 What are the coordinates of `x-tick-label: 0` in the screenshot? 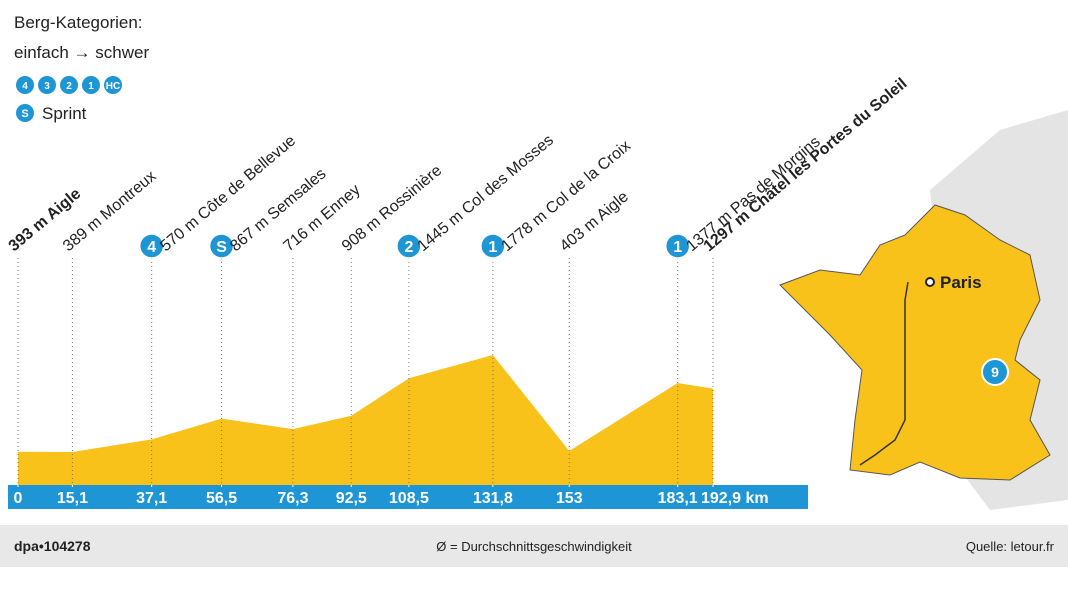 It's located at (18, 498).